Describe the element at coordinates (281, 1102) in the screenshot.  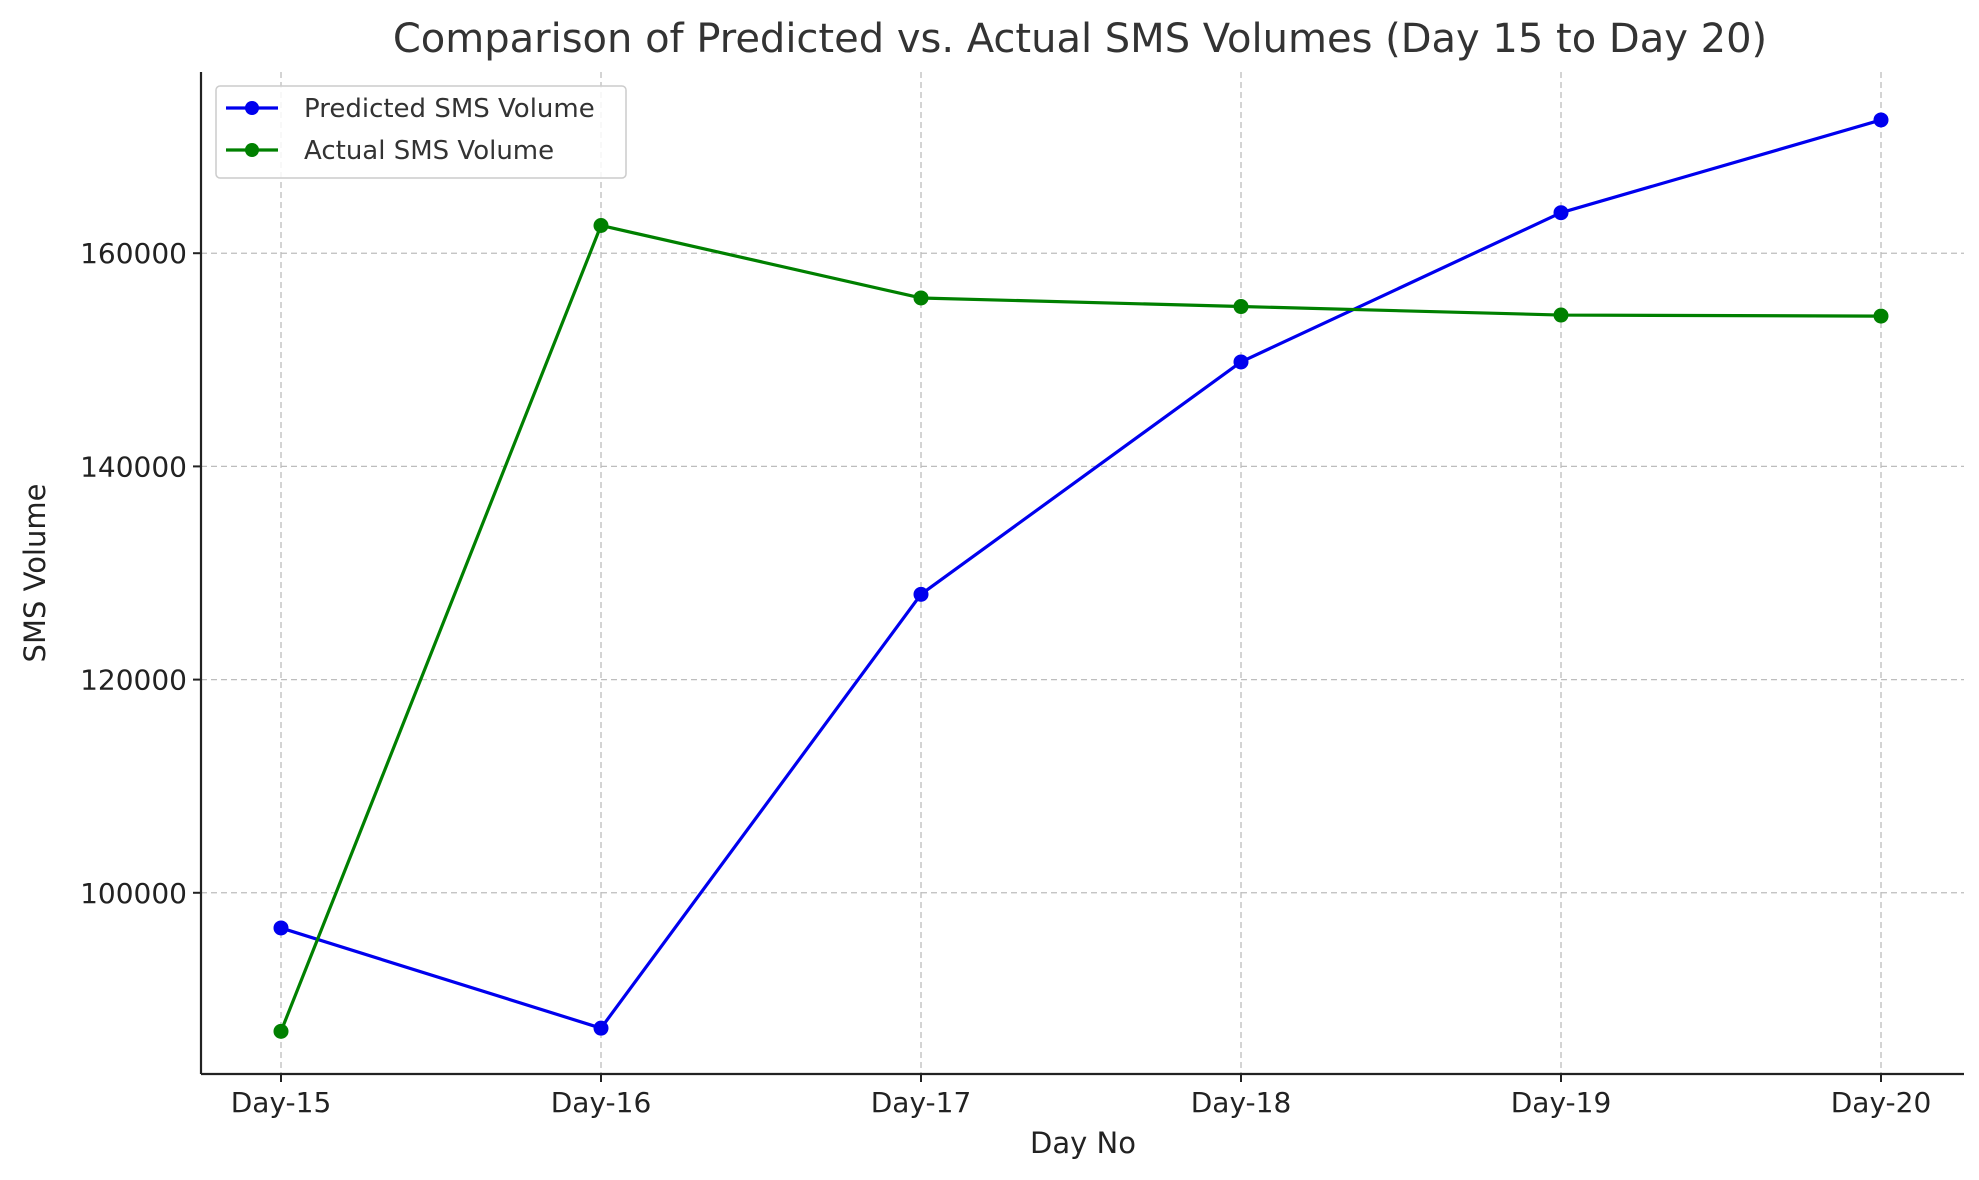
I see `x-tick-label: Day-15` at that location.